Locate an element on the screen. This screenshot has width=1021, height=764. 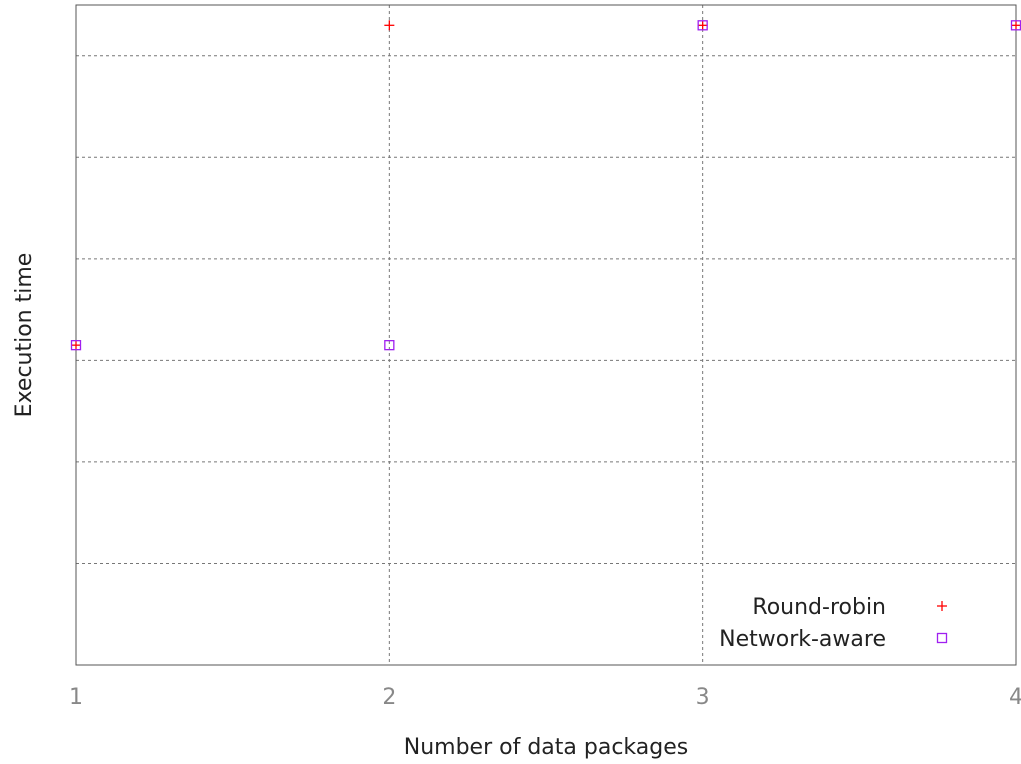
x-tick-label: 1 is located at coordinates (76, 697).